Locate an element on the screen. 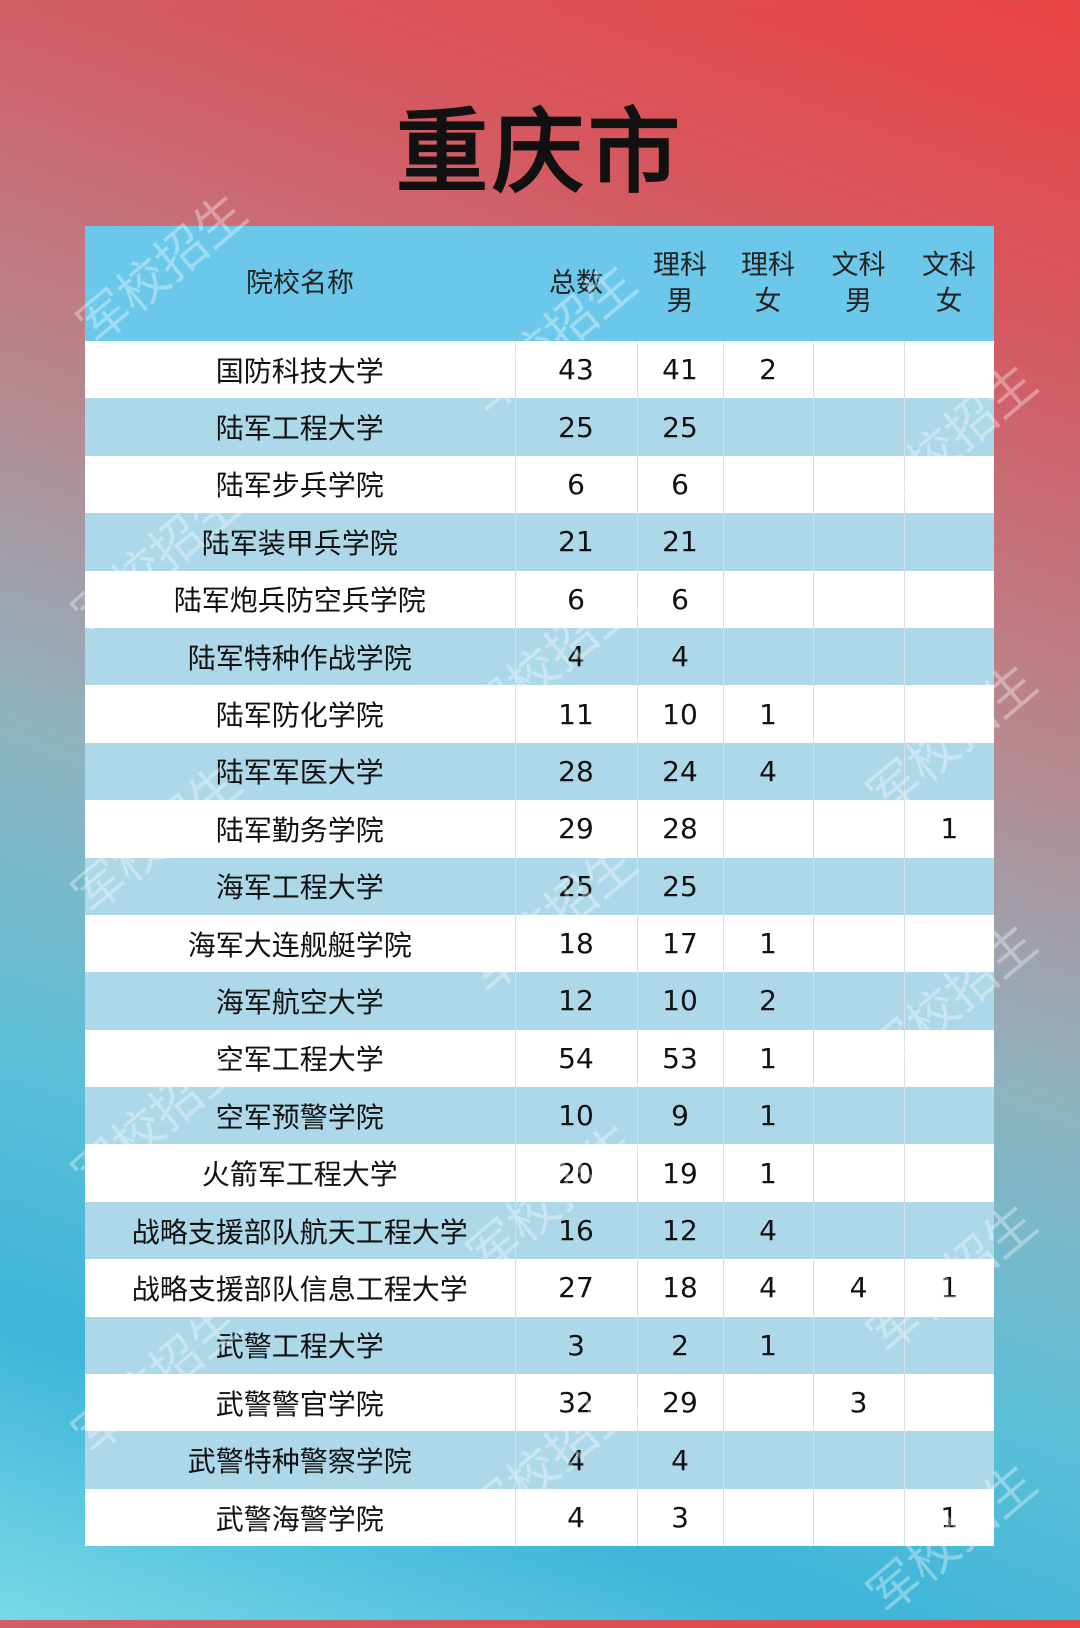 The height and width of the screenshot is (1628, 1080). column-header: 总数 is located at coordinates (576, 283).